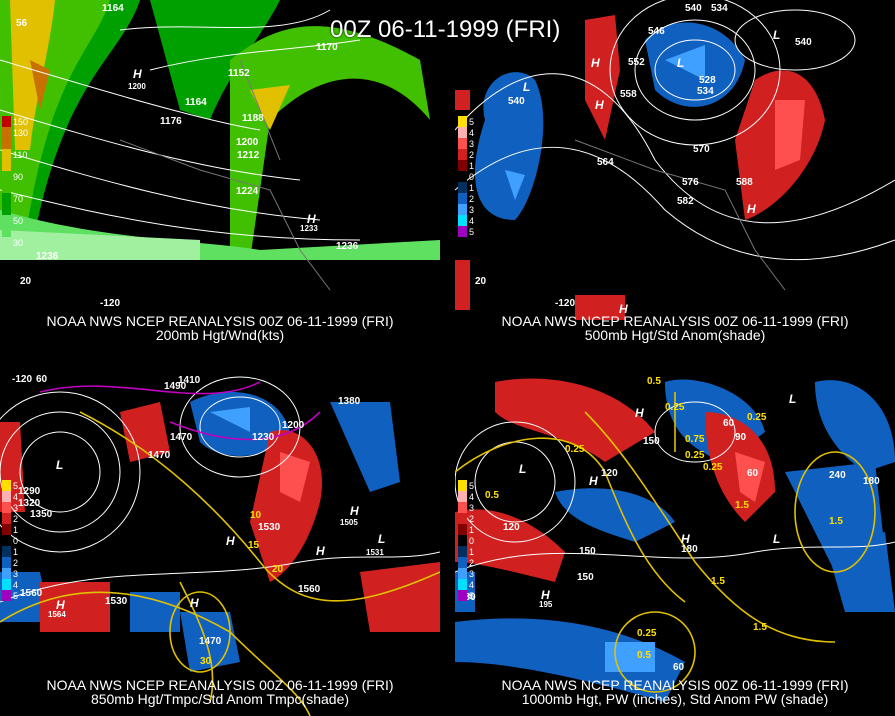 The width and height of the screenshot is (895, 716). Describe the element at coordinates (546, 604) in the screenshot. I see `contour-label: 195` at that location.